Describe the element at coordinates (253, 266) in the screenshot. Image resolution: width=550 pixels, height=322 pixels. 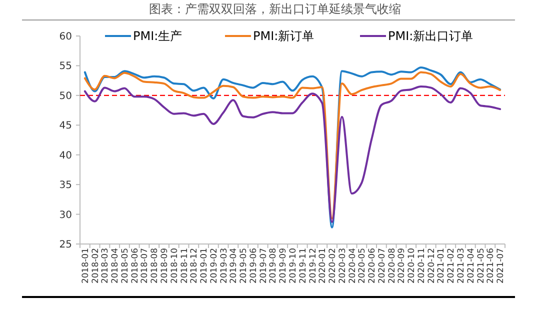
I see `x-tick-label: 2019-06` at that location.